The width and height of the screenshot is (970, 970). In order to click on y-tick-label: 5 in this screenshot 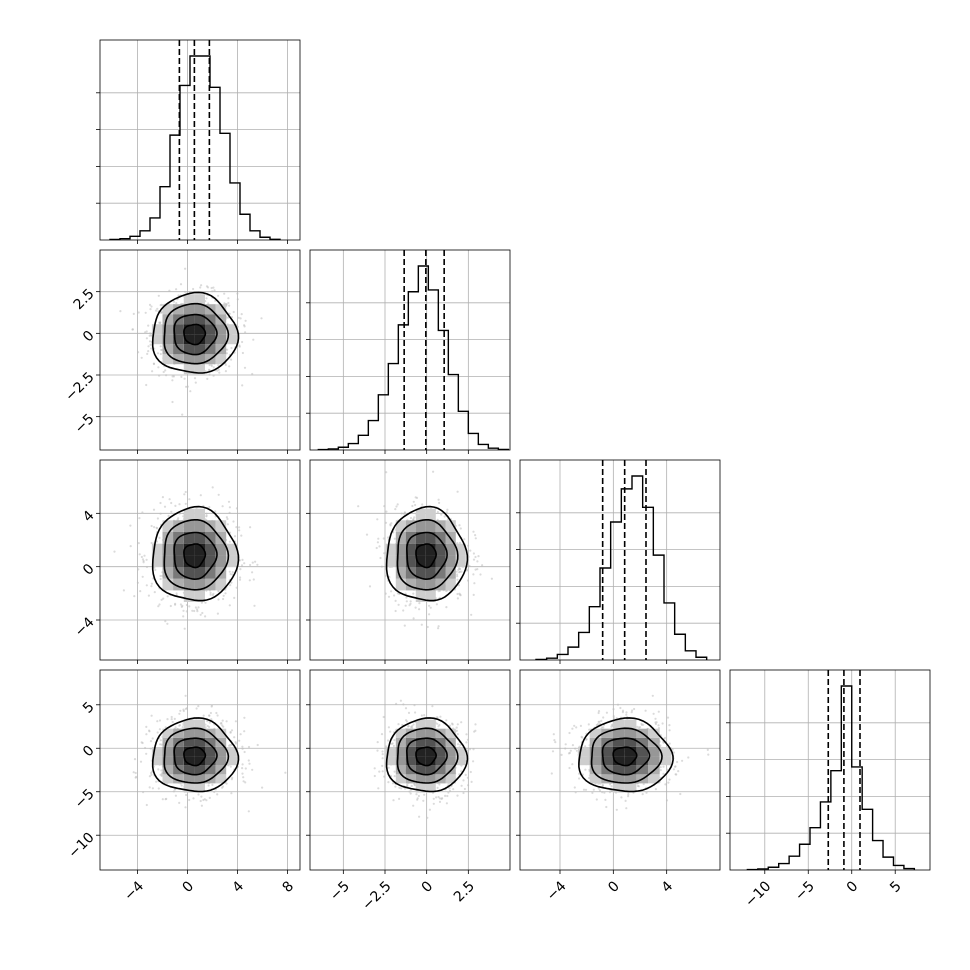, I will do `click(89, 708)`.